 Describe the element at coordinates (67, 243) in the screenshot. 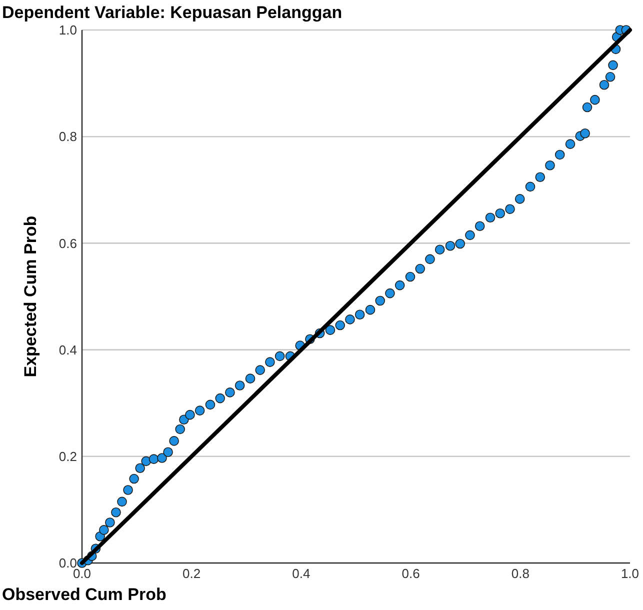

I see `y-tick-label: 0.6` at that location.